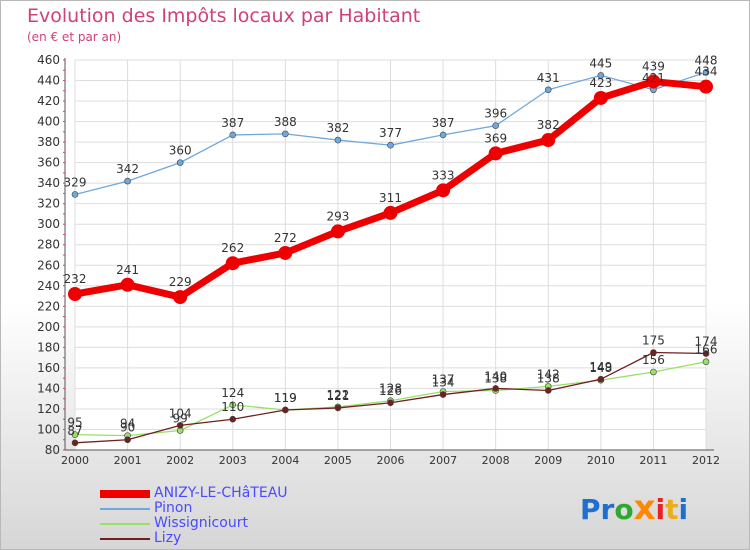 This screenshot has height=550, width=750. I want to click on data-label: 229, so click(180, 282).